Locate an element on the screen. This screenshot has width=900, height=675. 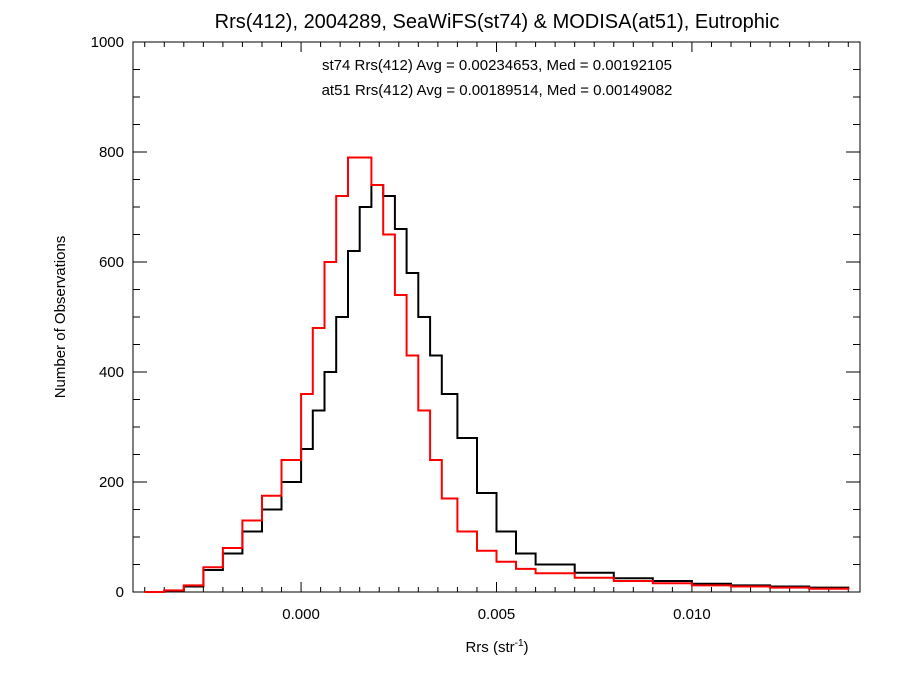
x-axis-label: Rrs (str-1) is located at coordinates (496, 647).